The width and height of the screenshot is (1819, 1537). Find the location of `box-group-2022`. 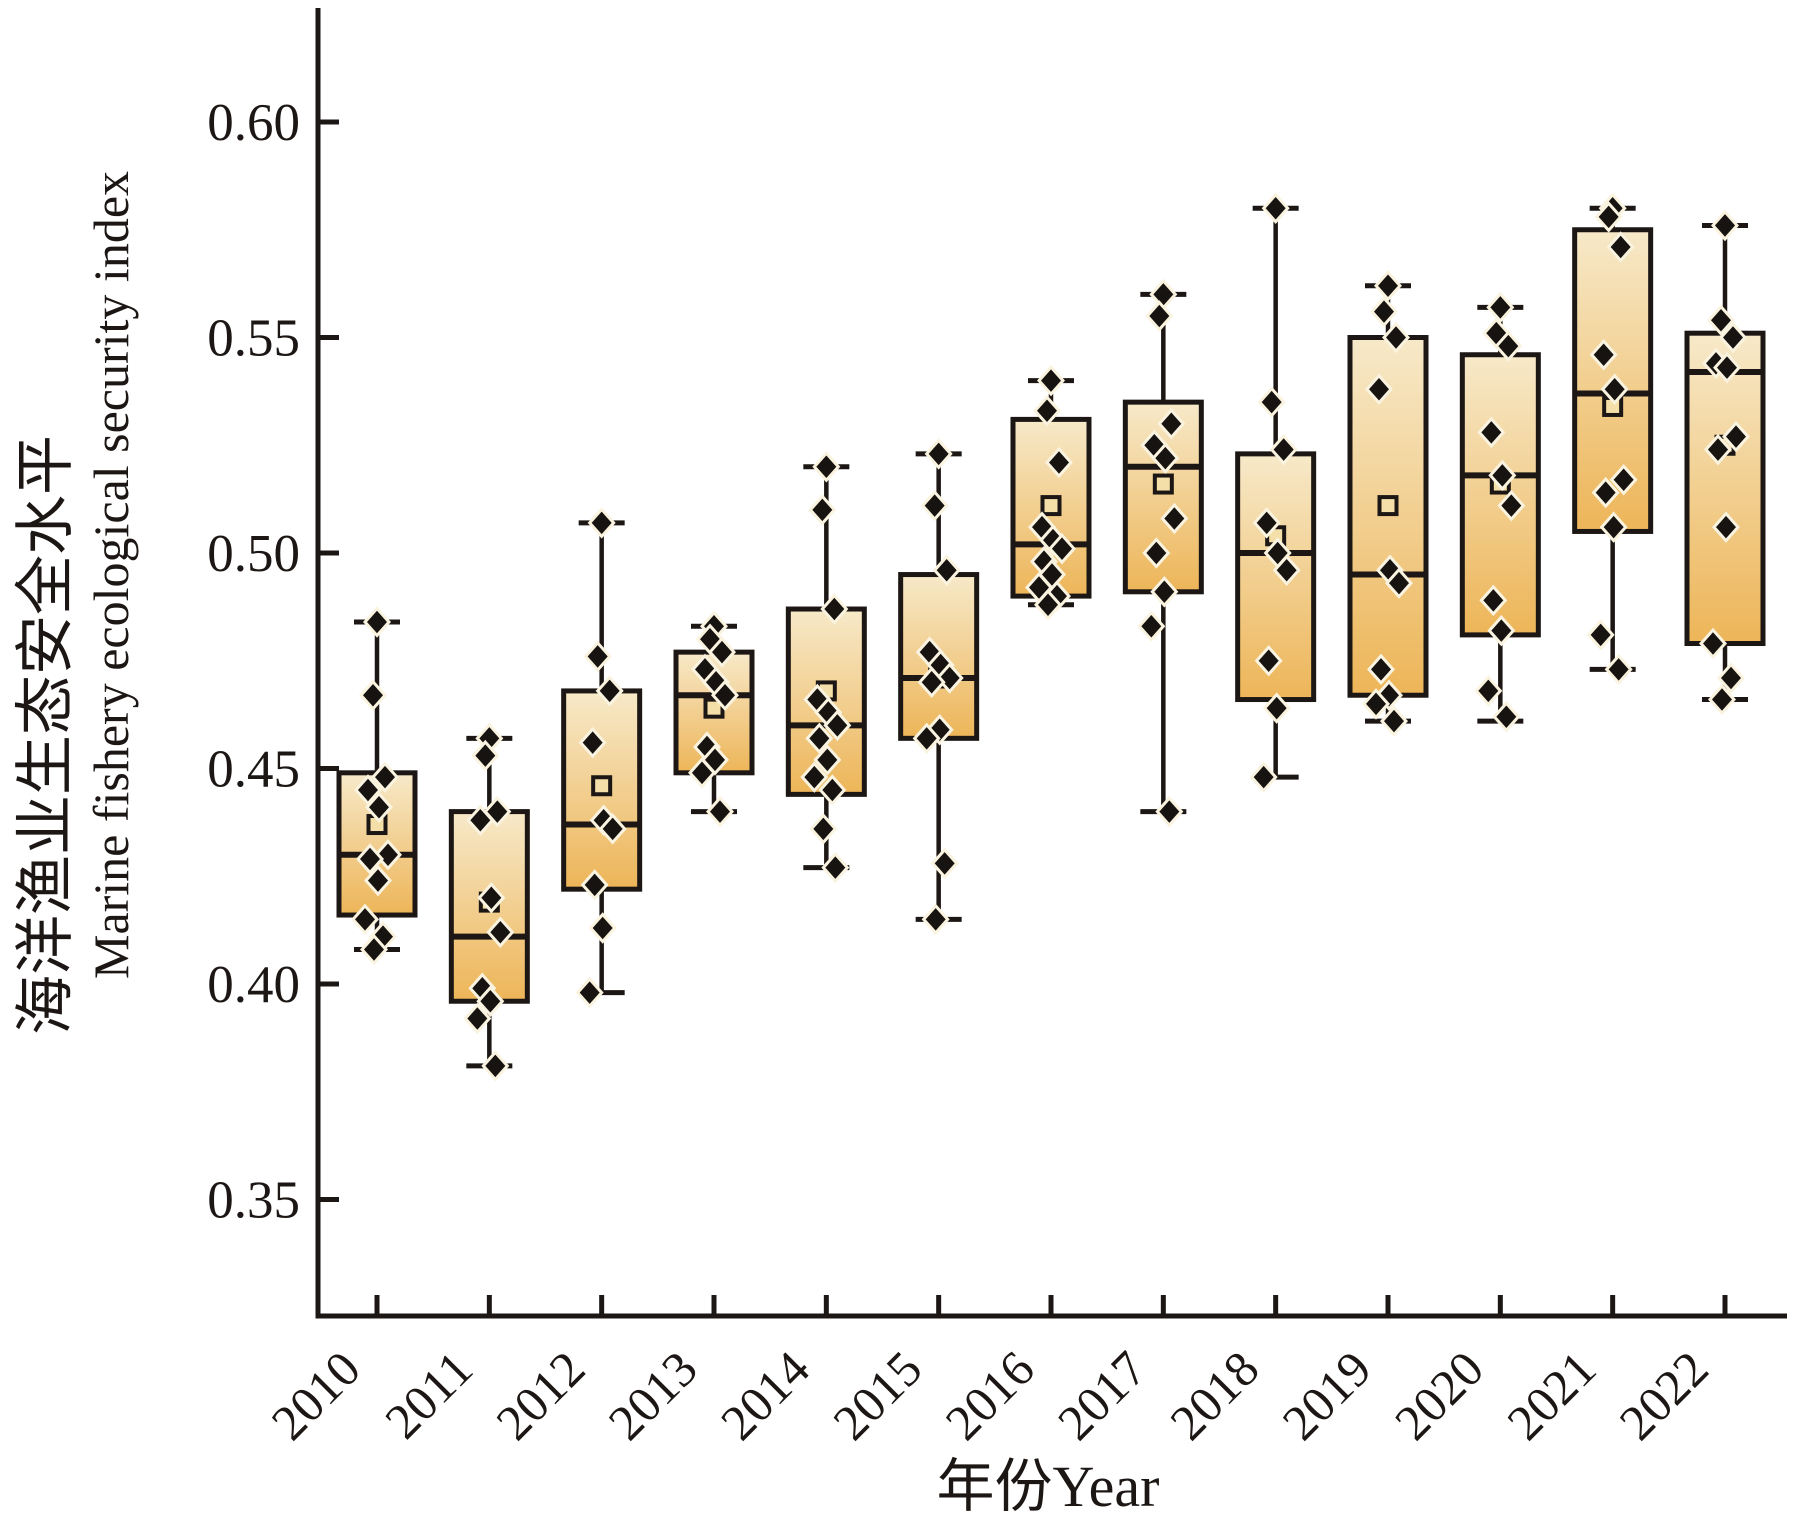

box-group-2022 is located at coordinates (1725, 462).